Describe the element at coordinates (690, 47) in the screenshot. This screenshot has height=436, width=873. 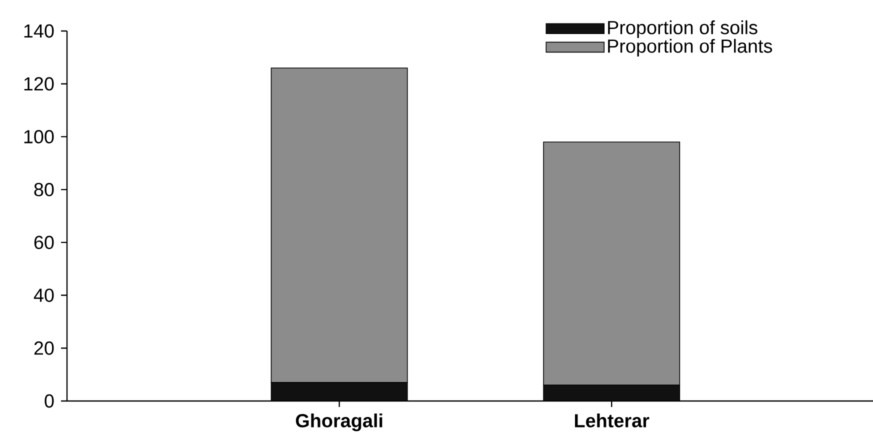
I see `legend-label: Proportion of Plants` at that location.